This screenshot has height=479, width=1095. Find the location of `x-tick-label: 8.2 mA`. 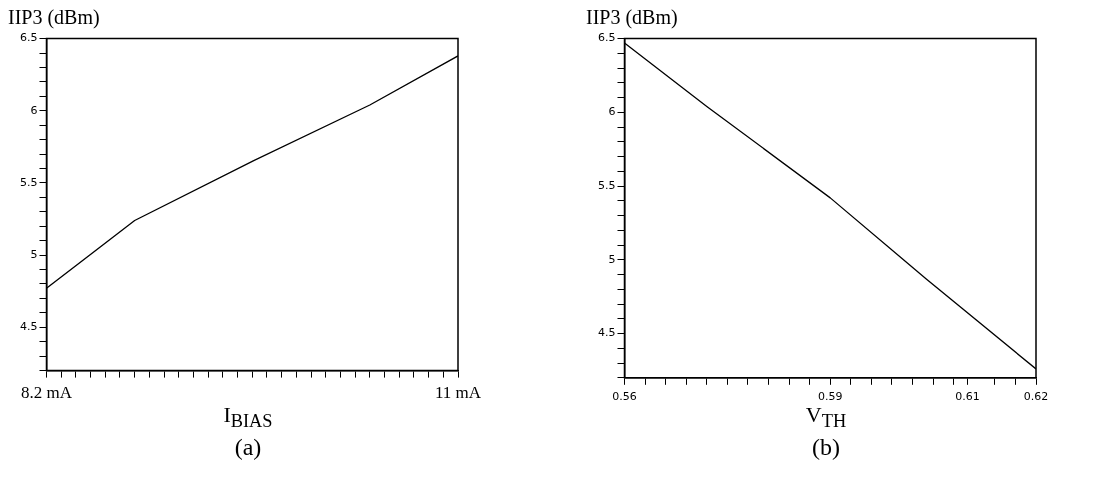

x-tick-label: 8.2 mA is located at coordinates (46, 393).